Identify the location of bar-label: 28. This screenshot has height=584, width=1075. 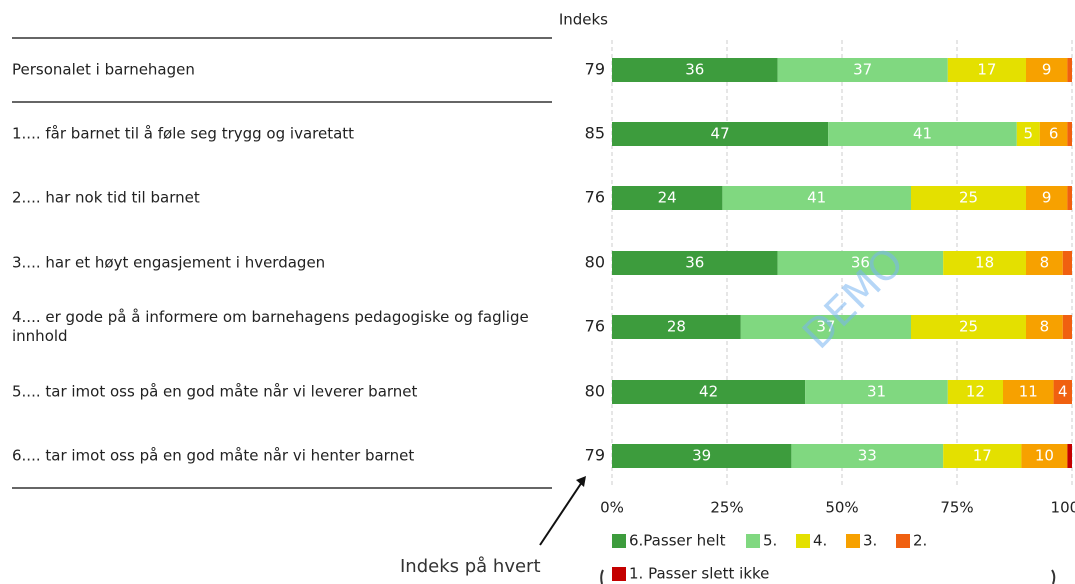
(676, 327).